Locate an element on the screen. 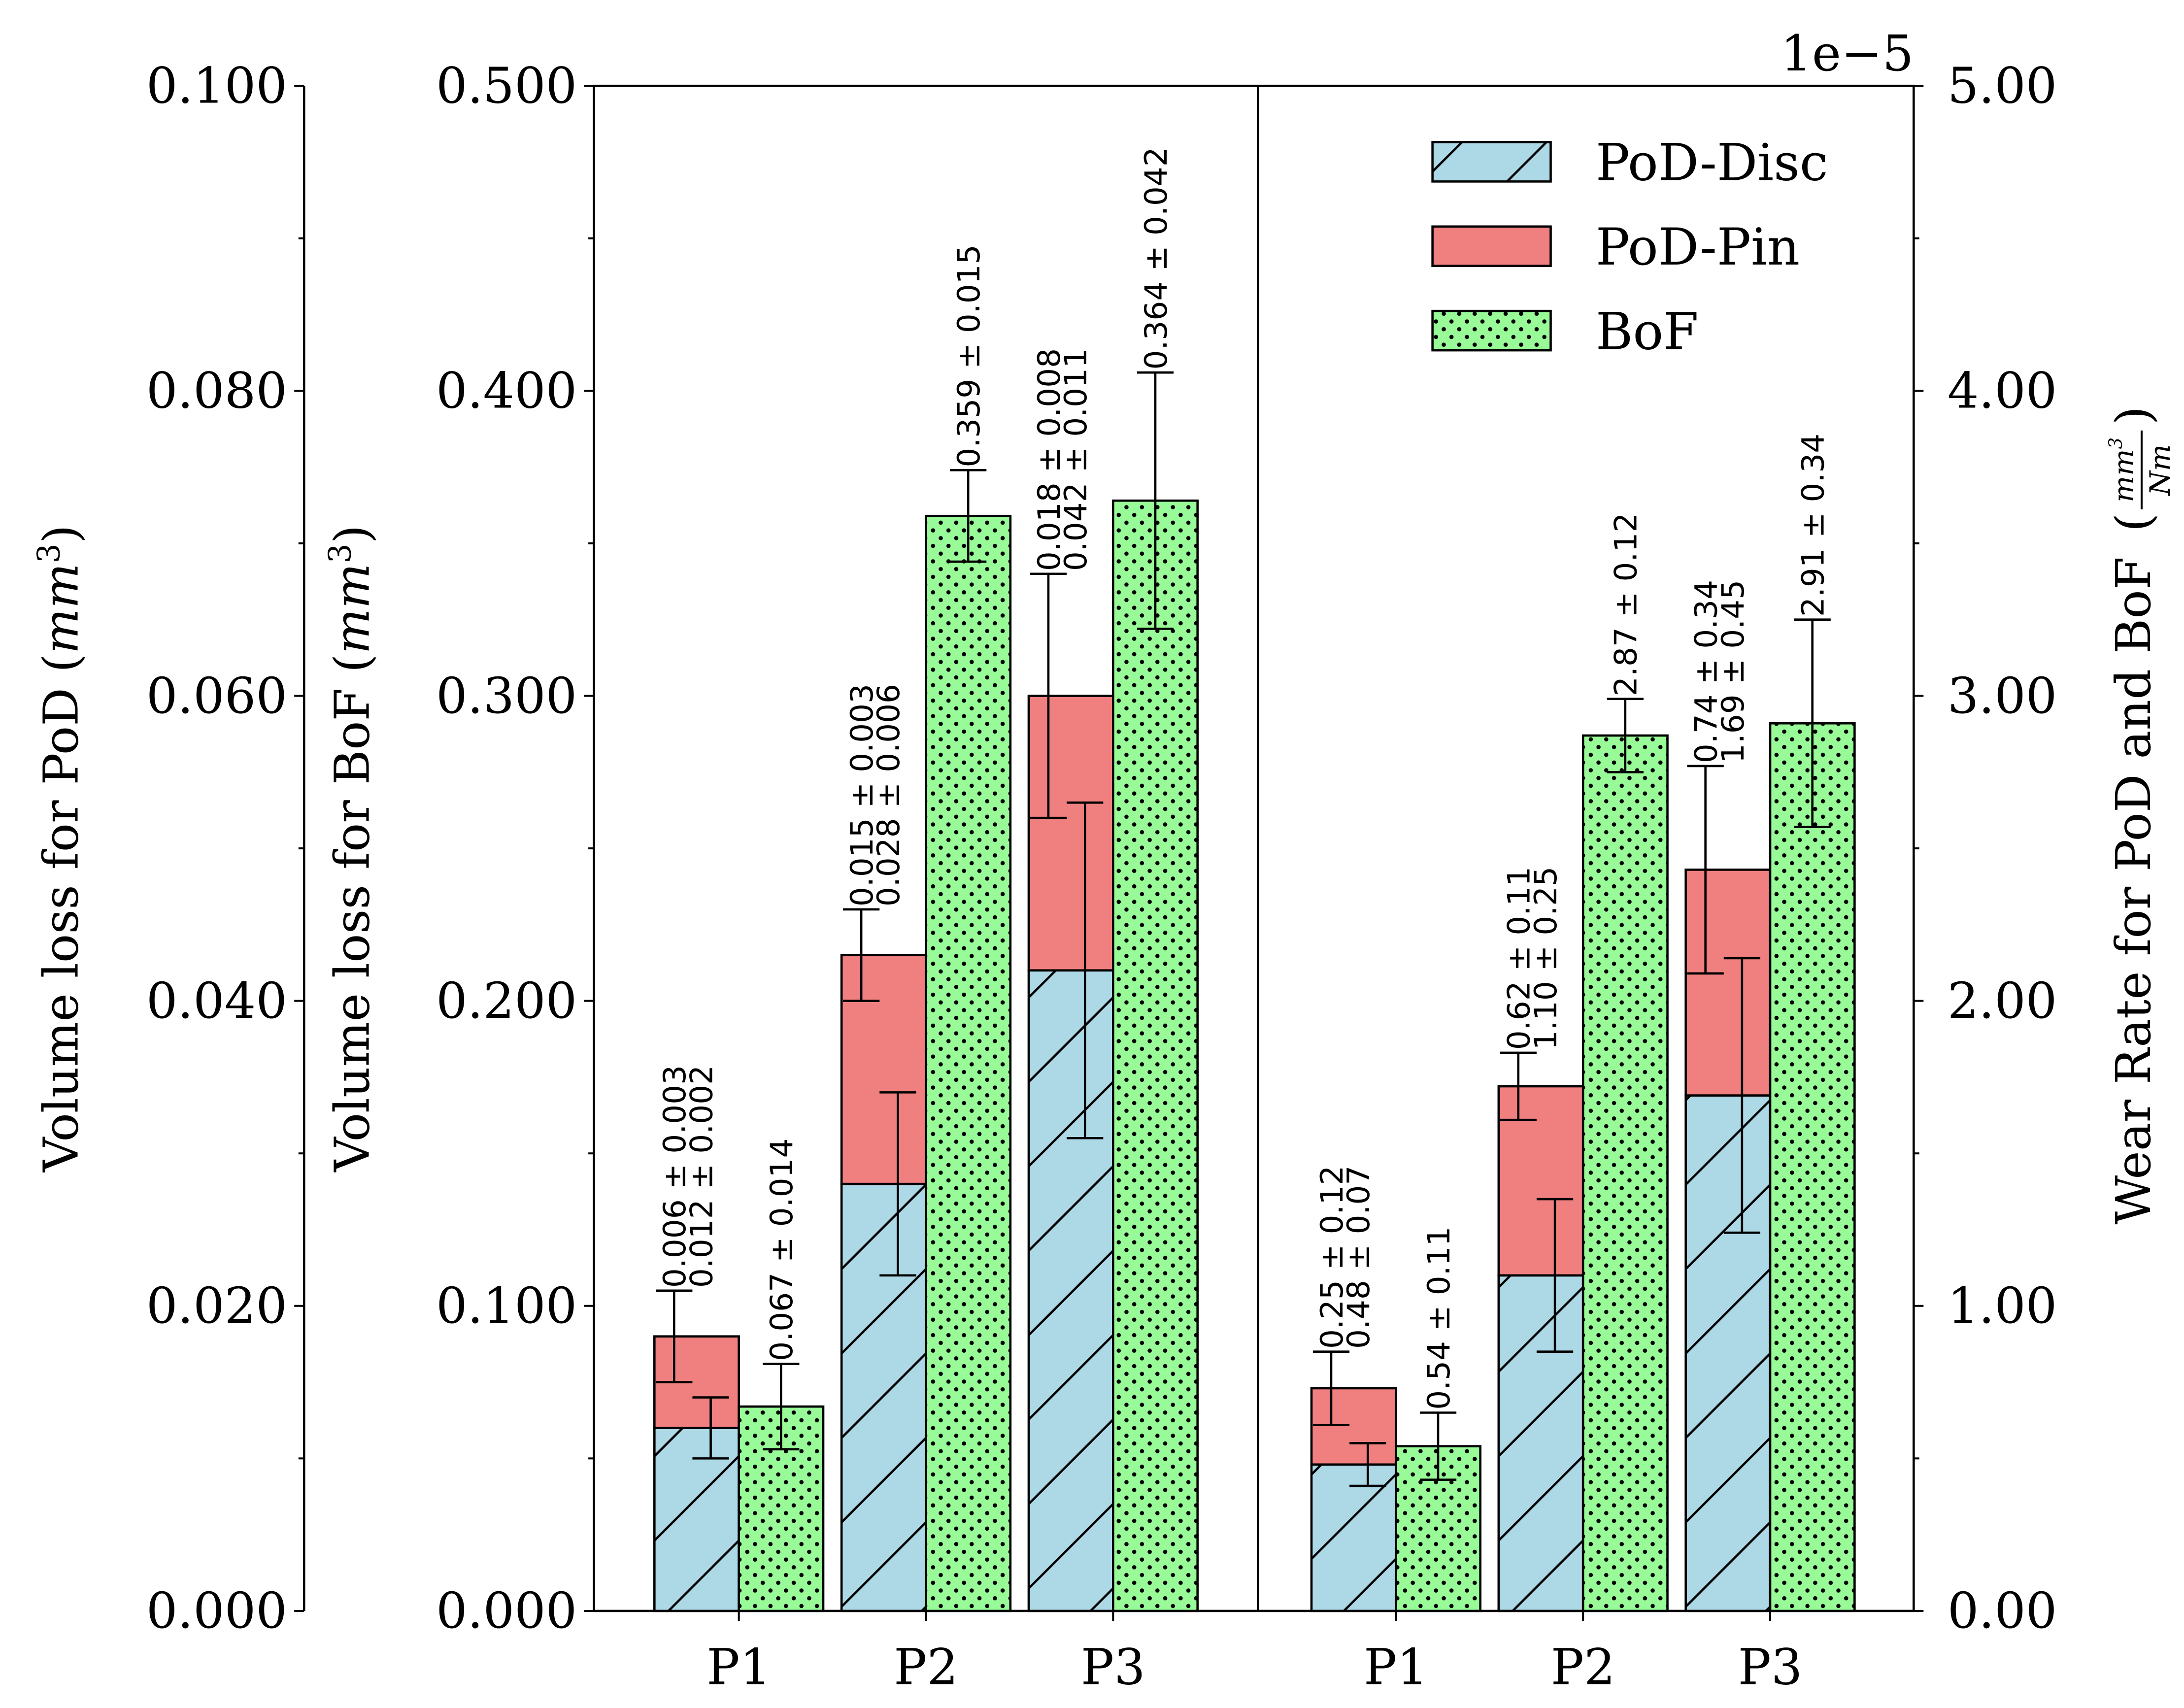 This screenshot has width=2184, height=1708. wear-unit-num: mm is located at coordinates (2124, 476).